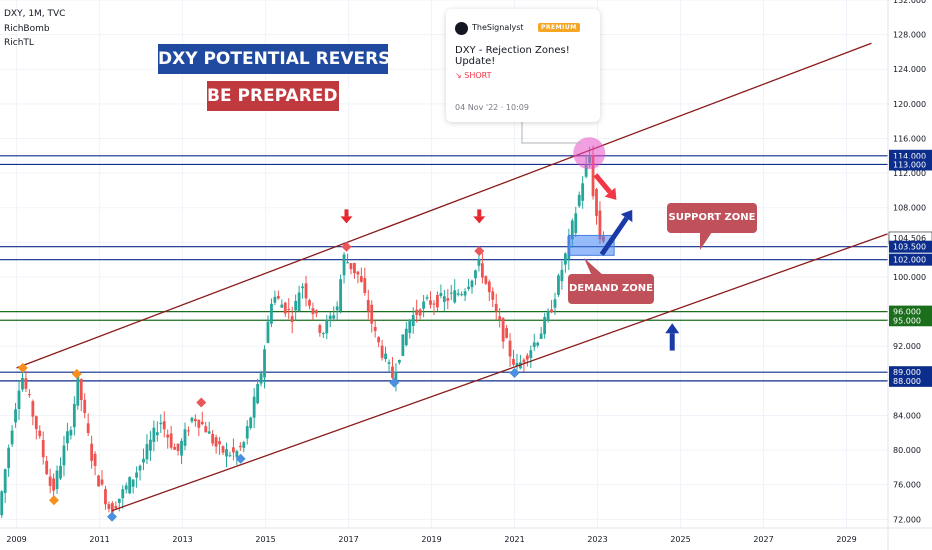 The width and height of the screenshot is (932, 550). I want to click on y-tick-label: 84.000, so click(907, 415).